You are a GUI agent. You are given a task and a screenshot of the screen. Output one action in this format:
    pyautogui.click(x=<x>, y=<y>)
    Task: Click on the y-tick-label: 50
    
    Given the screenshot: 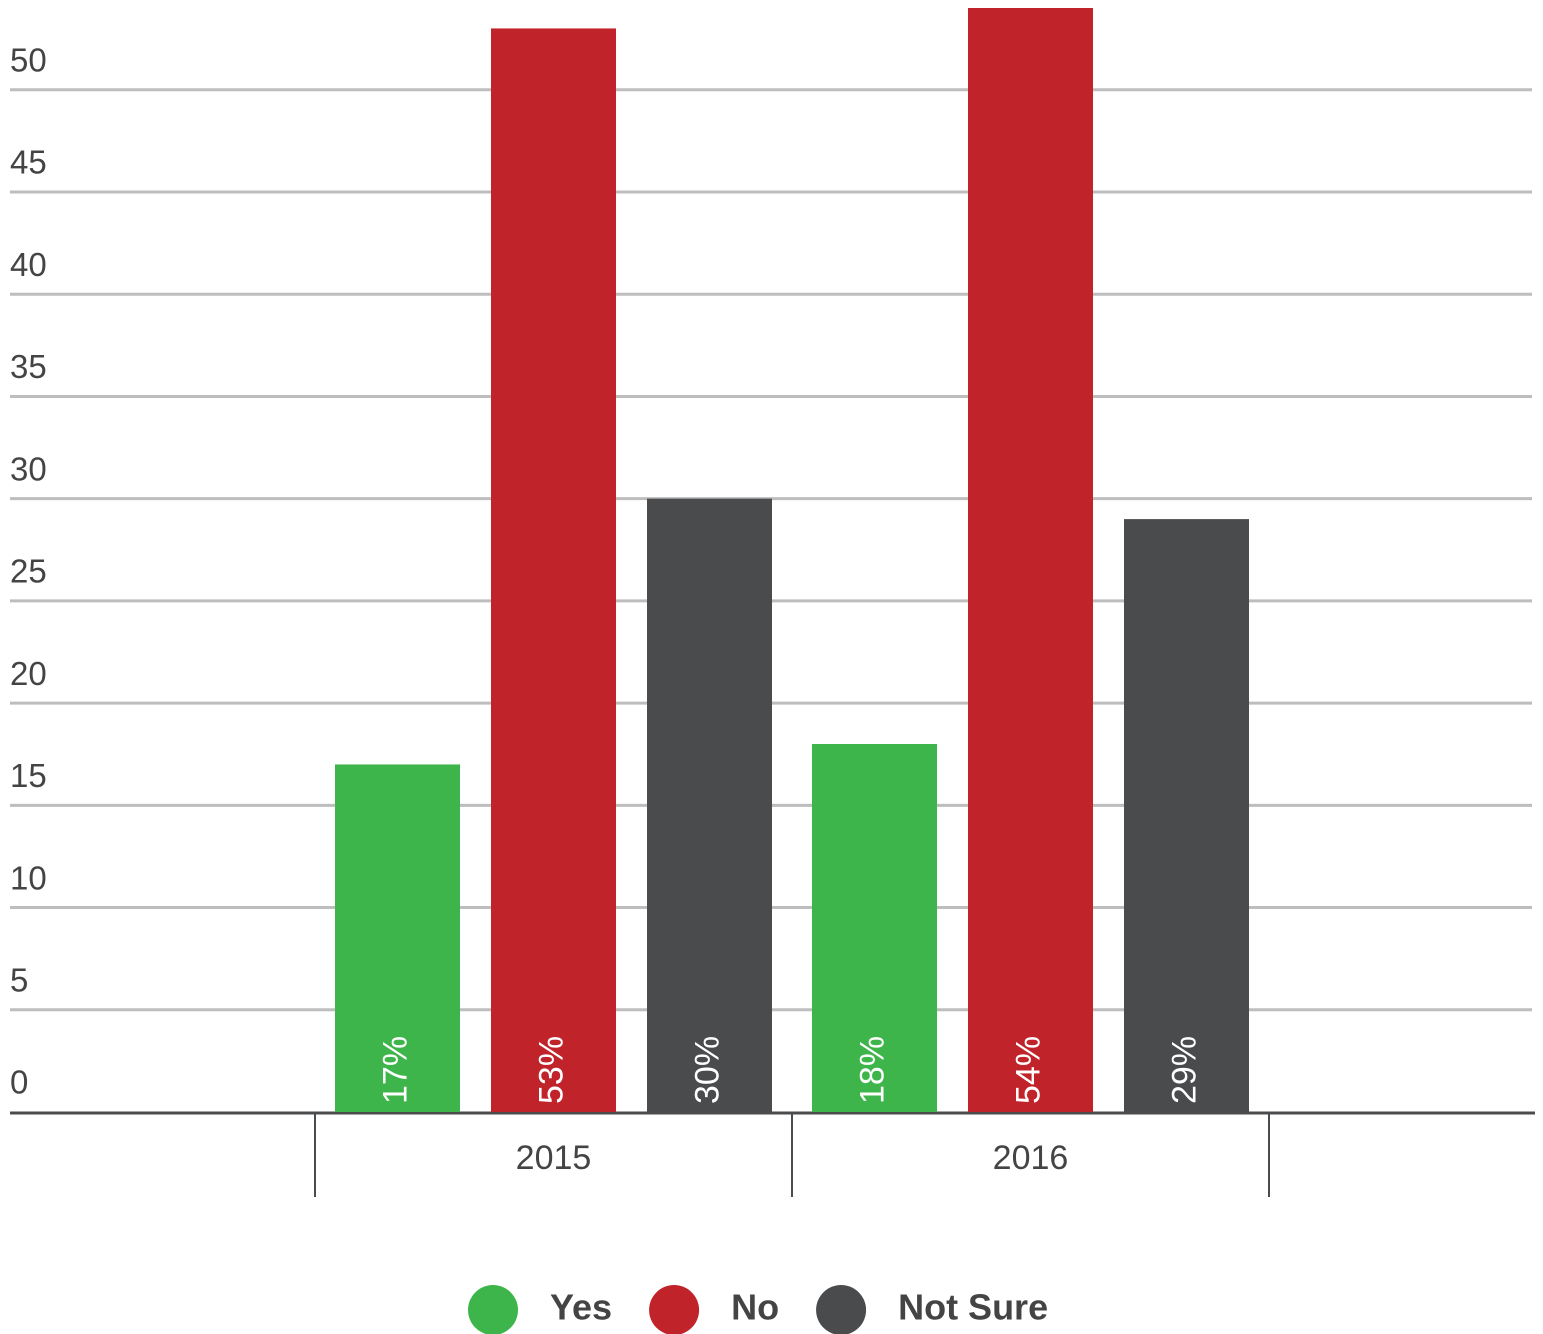 What is the action you would take?
    pyautogui.click(x=28, y=59)
    